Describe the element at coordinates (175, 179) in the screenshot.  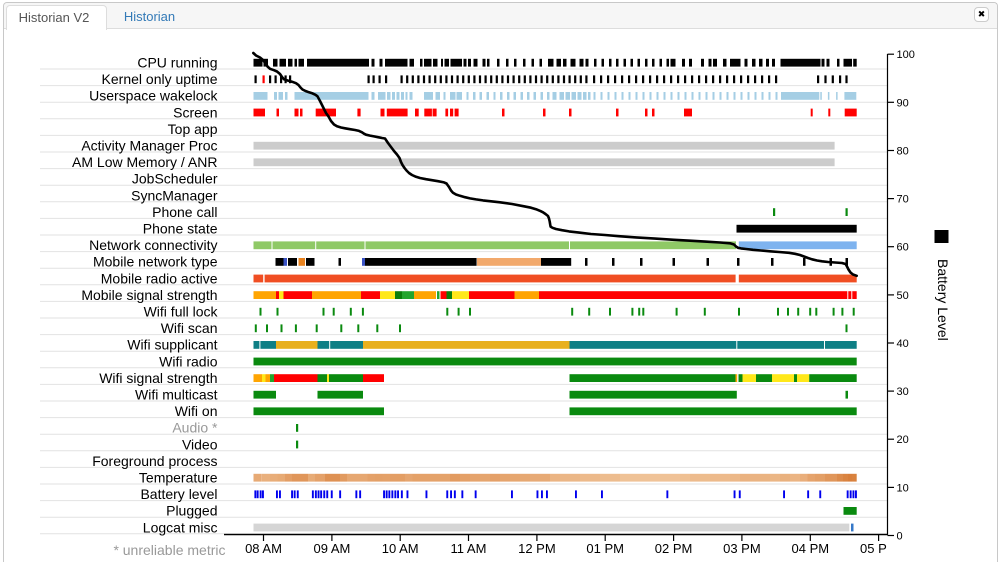
I see `svg-text: JobScheduler` at that location.